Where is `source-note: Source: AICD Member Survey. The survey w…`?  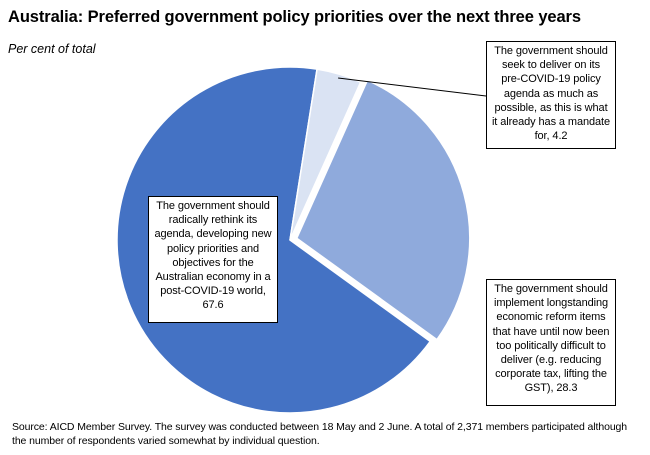
source-note: Source: AICD Member Survey. The survey w… is located at coordinates (320, 434).